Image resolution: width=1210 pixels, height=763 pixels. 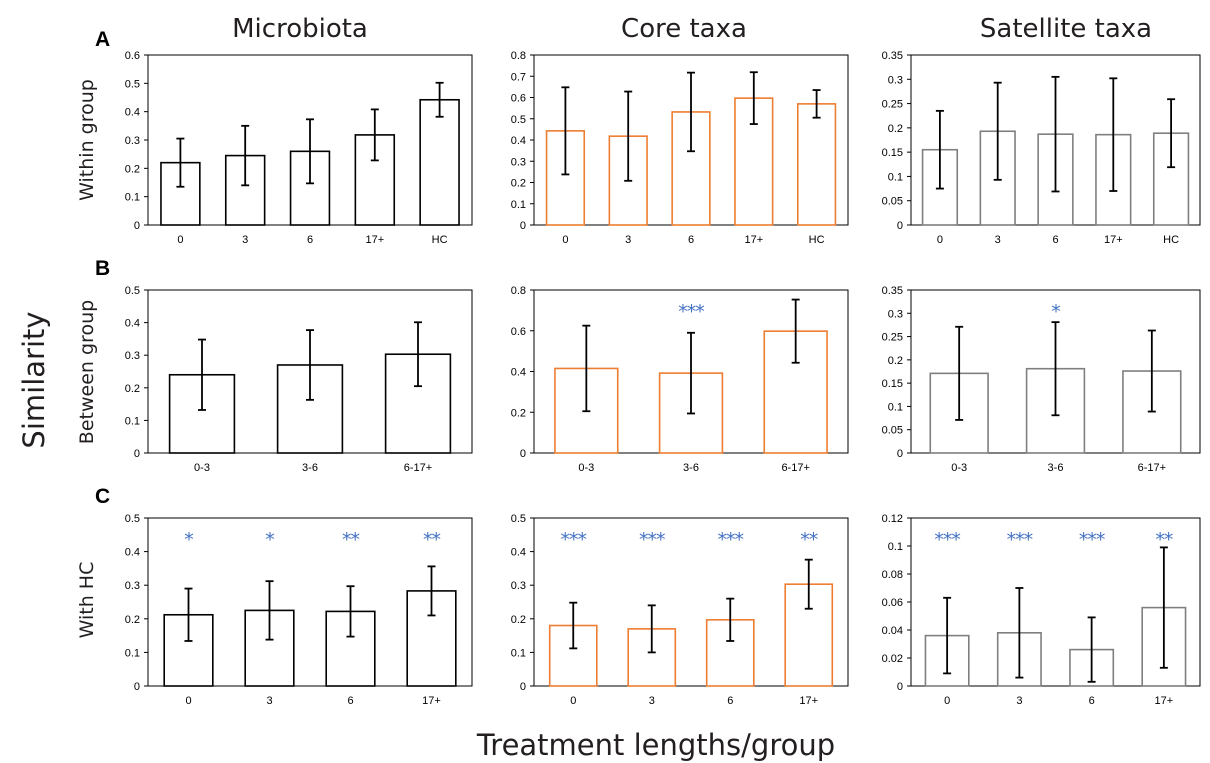 What do you see at coordinates (300, 29) in the screenshot?
I see `column-title-microbiota: Microbiota` at bounding box center [300, 29].